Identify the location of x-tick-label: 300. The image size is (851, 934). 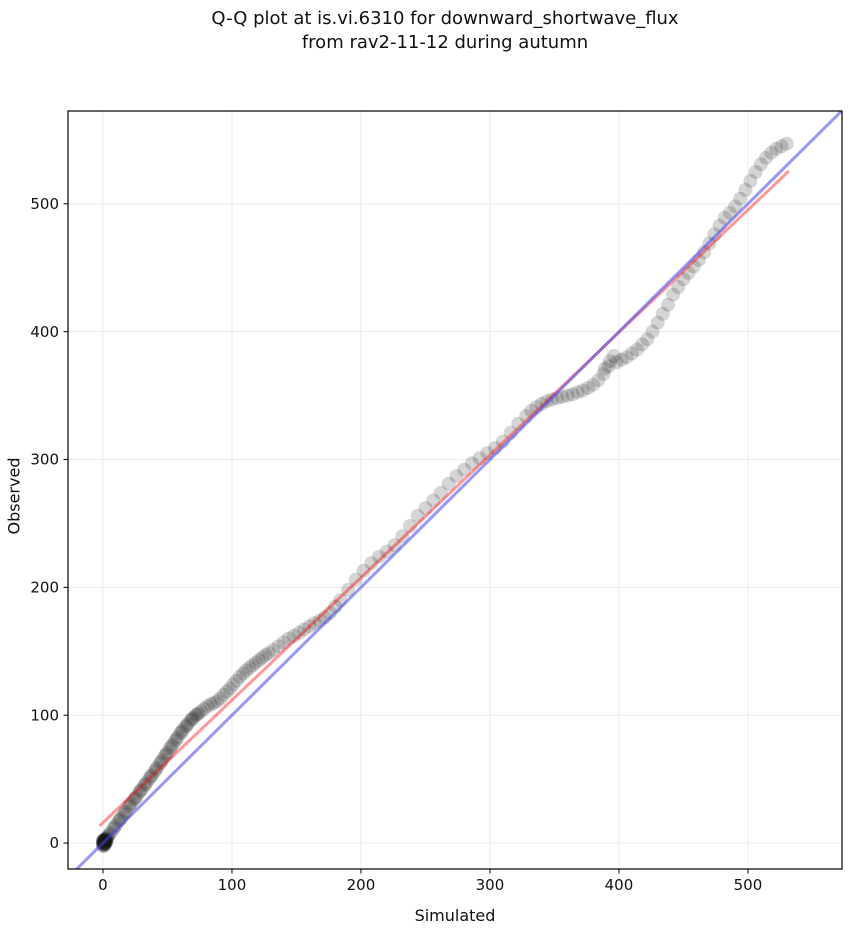
(490, 885).